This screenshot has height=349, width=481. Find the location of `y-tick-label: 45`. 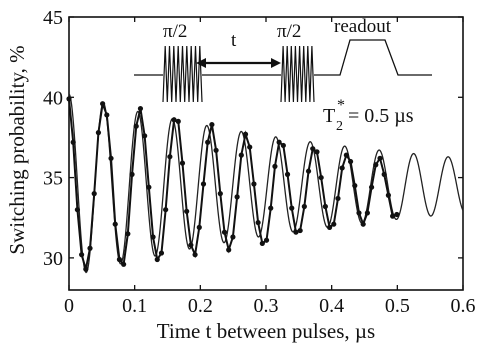

y-tick-label: 45 is located at coordinates (53, 18).